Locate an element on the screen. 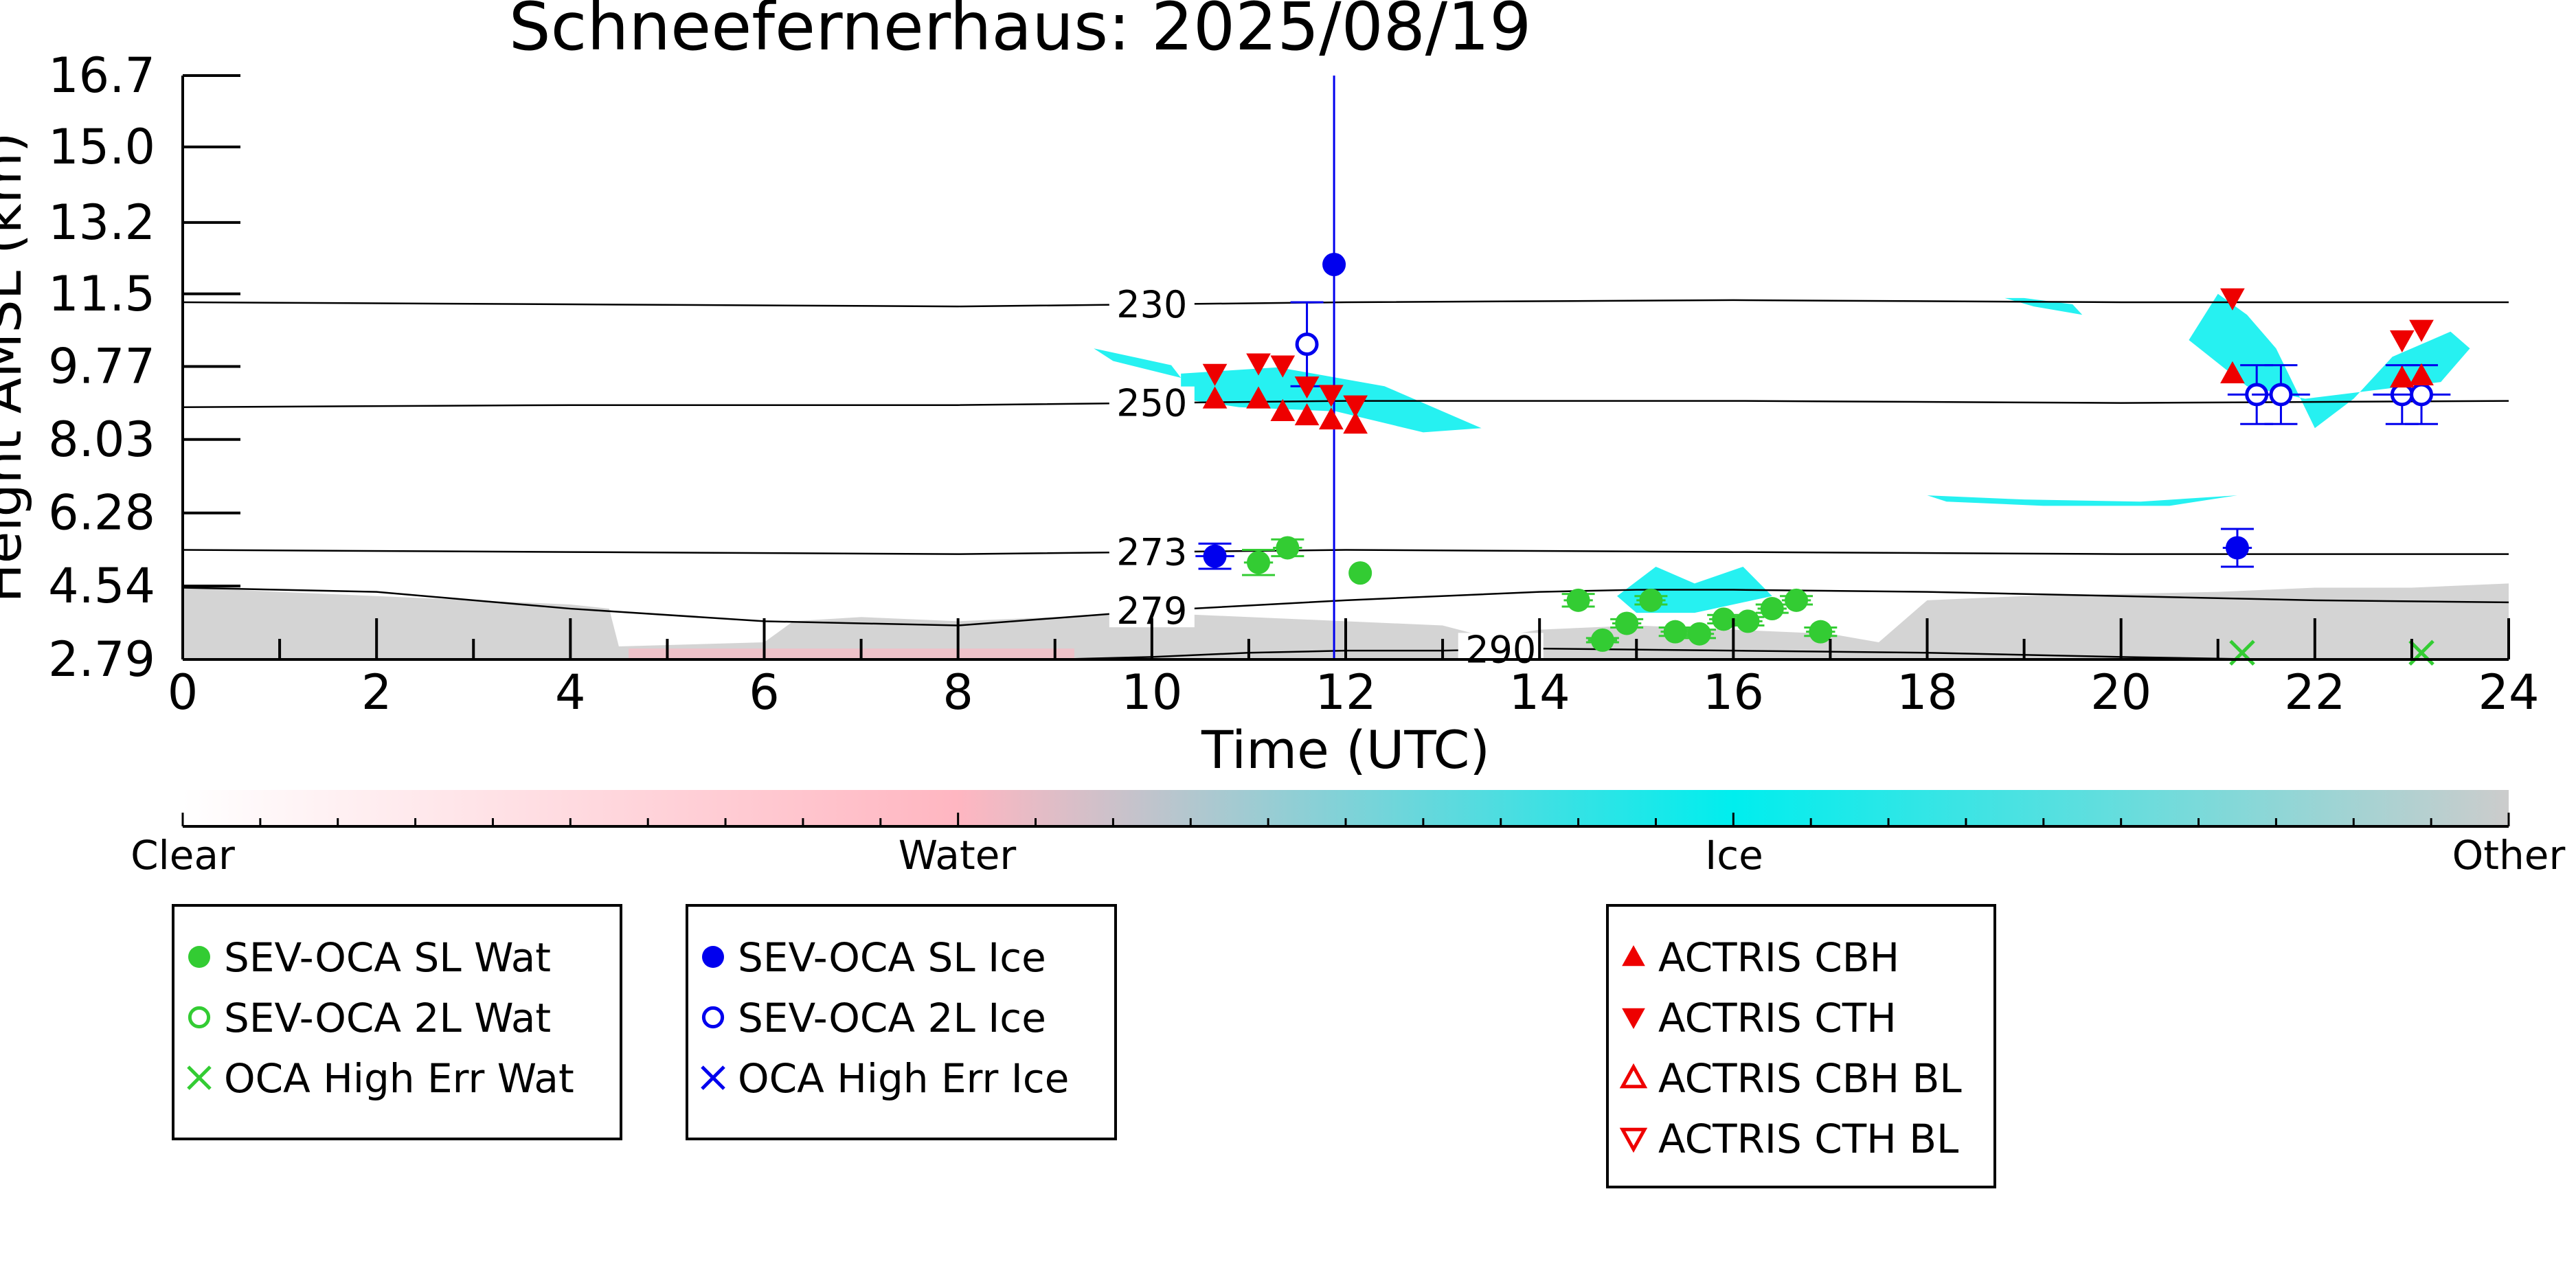  isotherm-label: 250 is located at coordinates (1151, 403).